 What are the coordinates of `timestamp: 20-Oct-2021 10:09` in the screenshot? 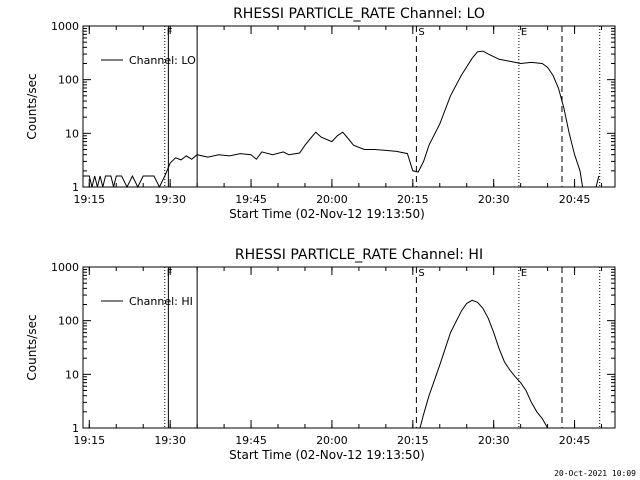 It's located at (595, 473).